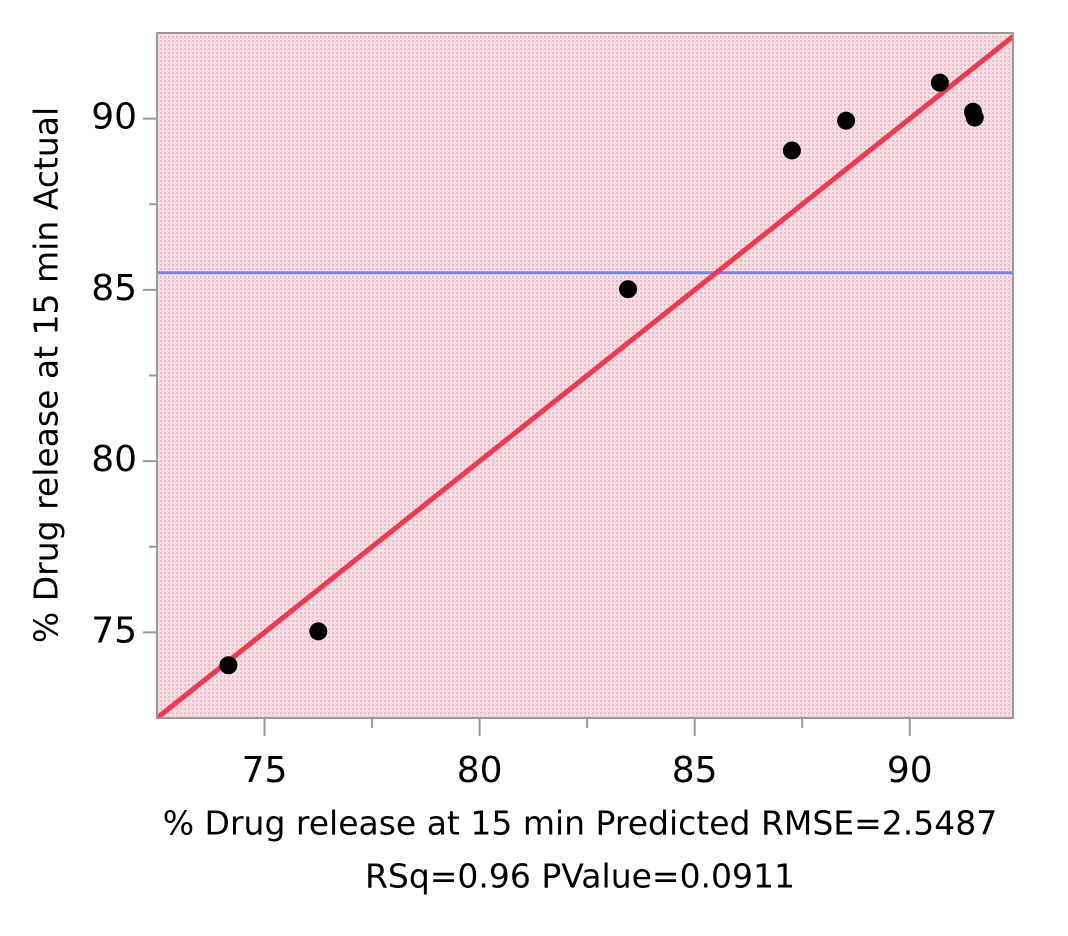  What do you see at coordinates (46, 375) in the screenshot?
I see `y-axis-label: % Drug release at 15 min Actual` at bounding box center [46, 375].